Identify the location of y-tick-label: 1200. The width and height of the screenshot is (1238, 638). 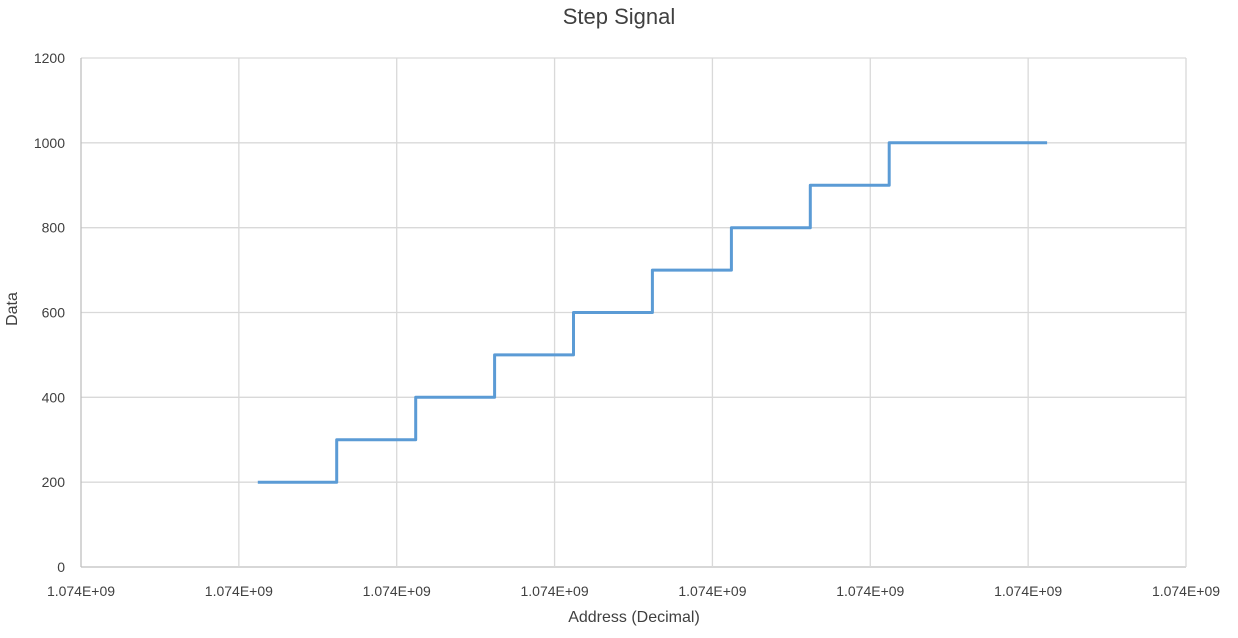
(49, 58).